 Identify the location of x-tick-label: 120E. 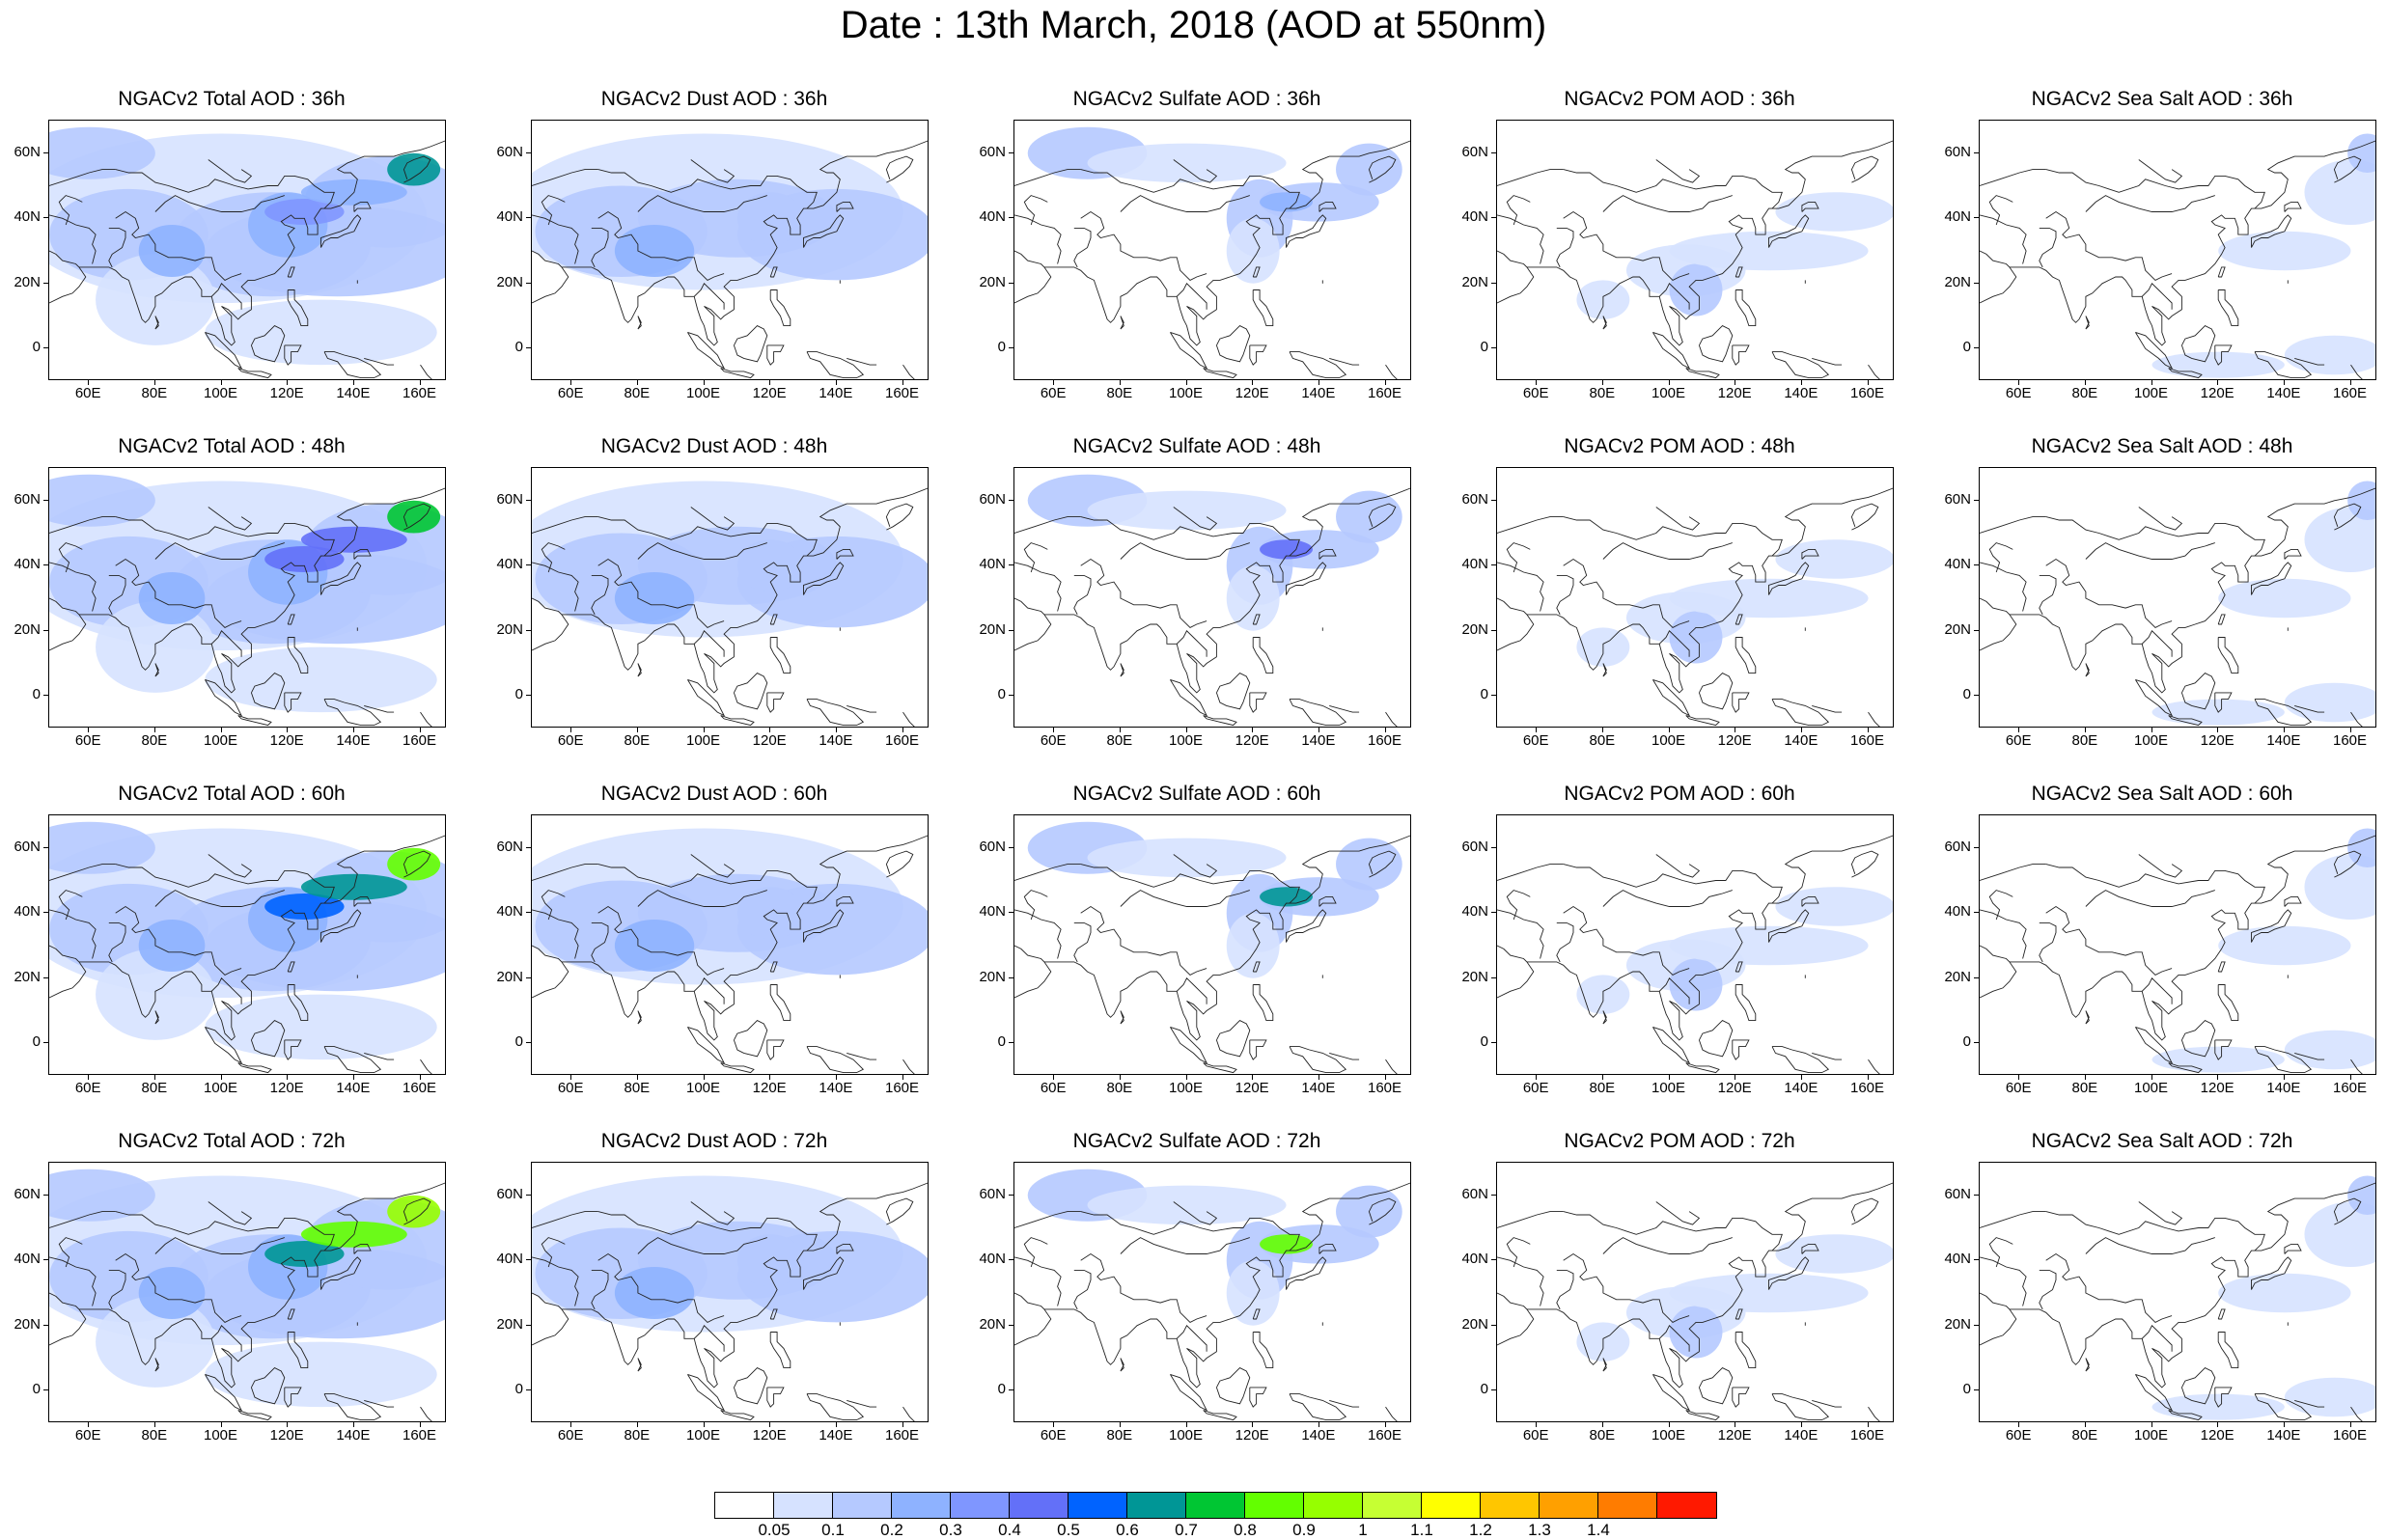
(2217, 1435).